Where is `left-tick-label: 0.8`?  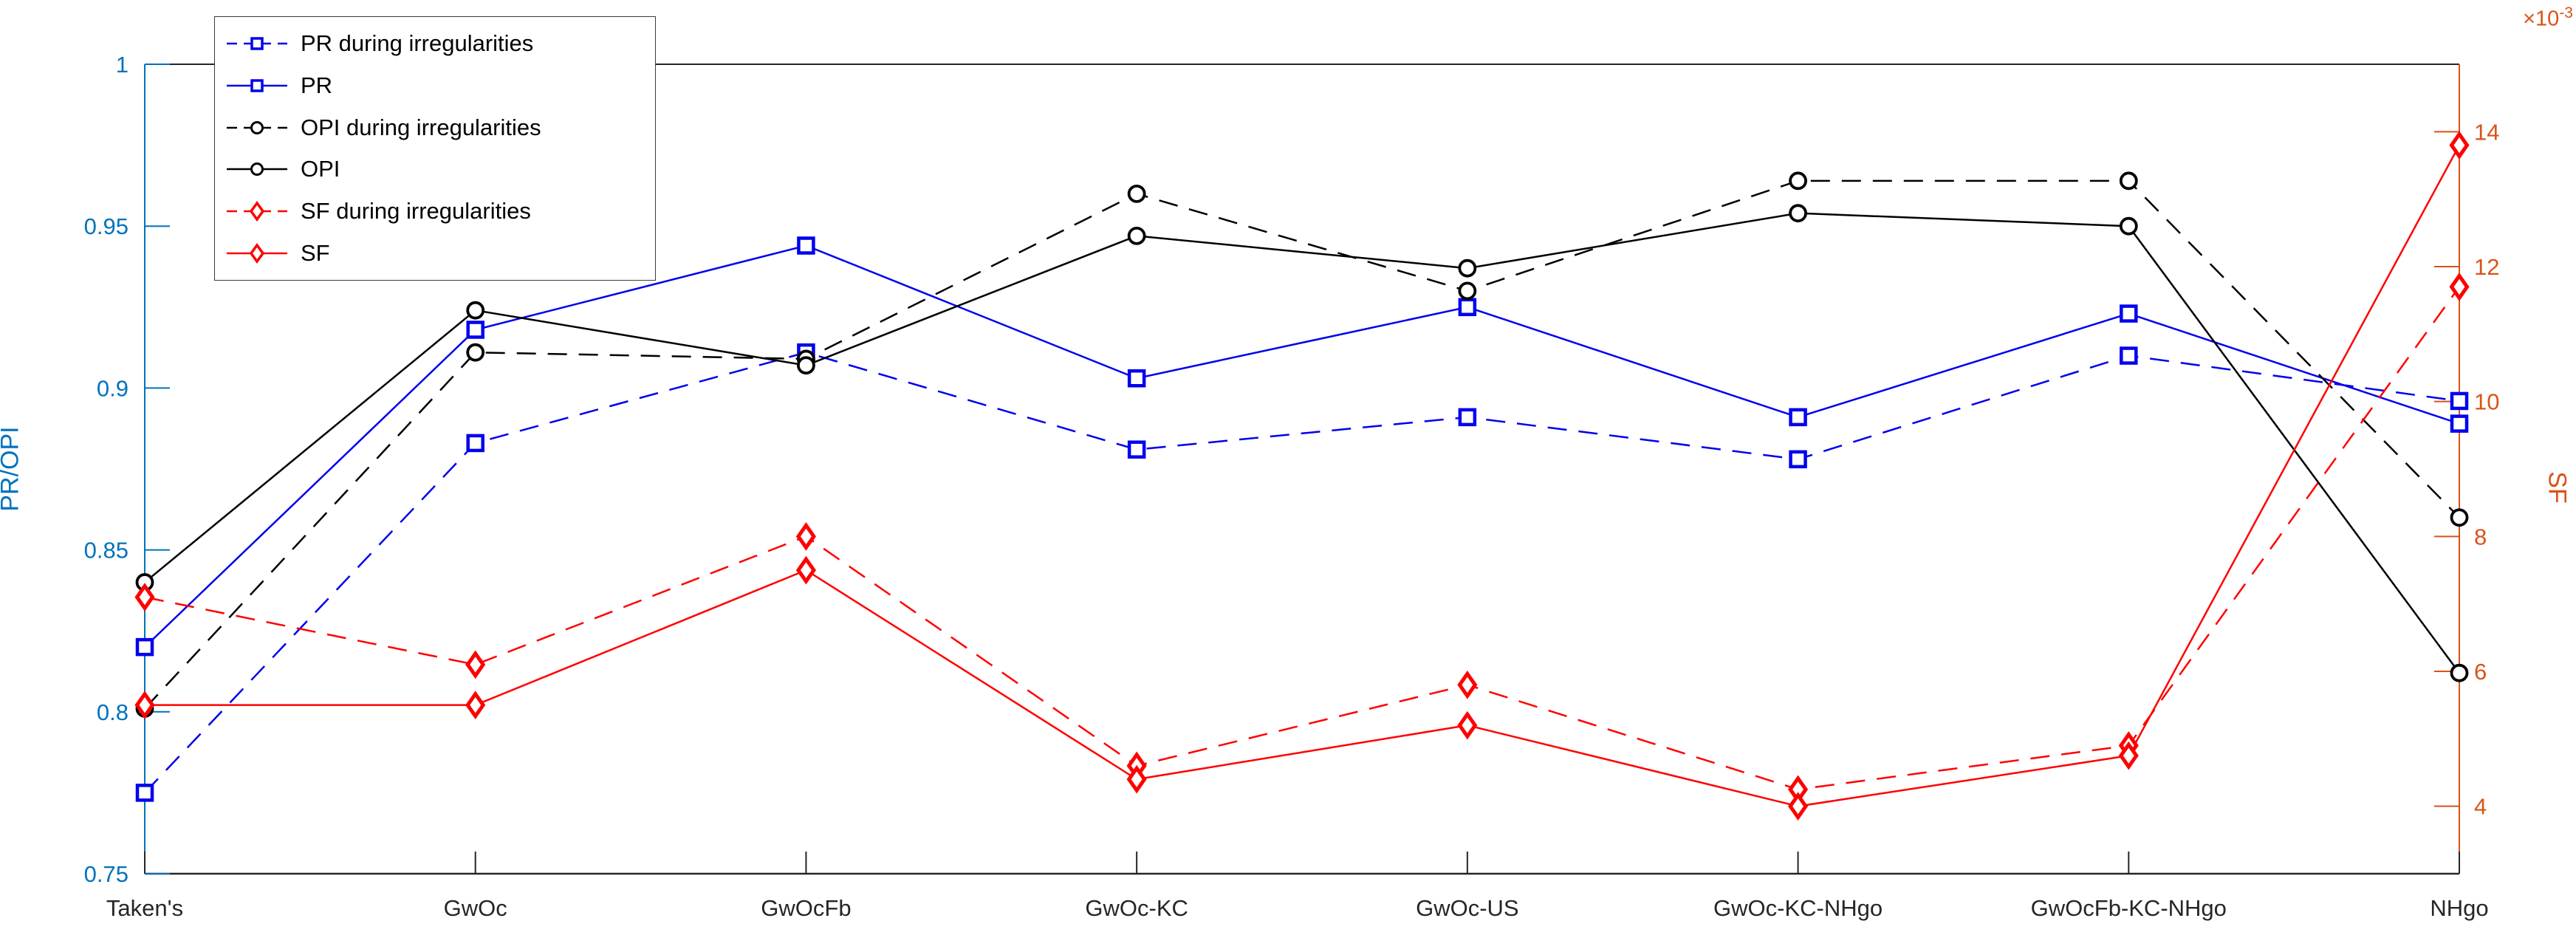
left-tick-label: 0.8 is located at coordinates (113, 712).